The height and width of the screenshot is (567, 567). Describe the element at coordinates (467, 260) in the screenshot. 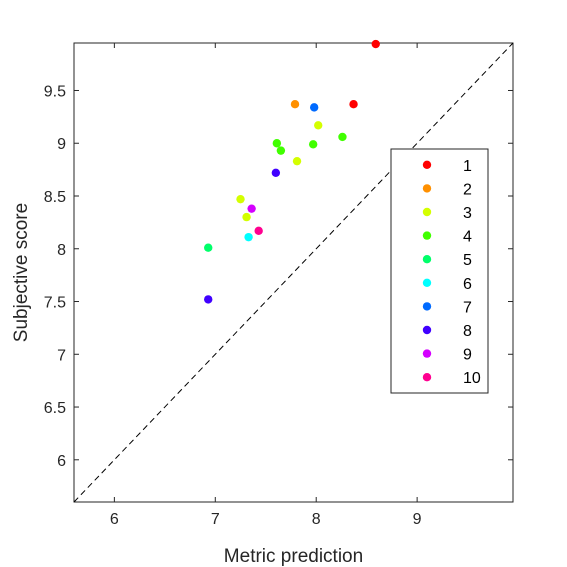

I see `legend-label-5: 5` at that location.